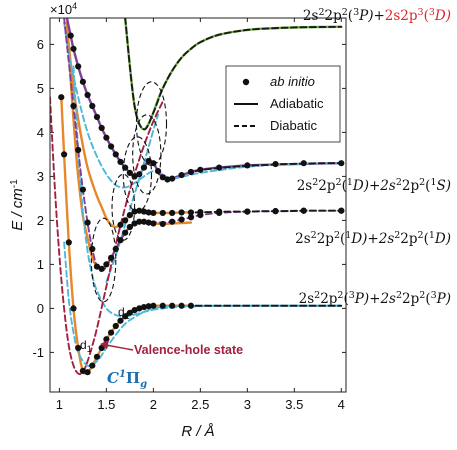 This screenshot has height=450, width=457. What do you see at coordinates (143, 384) in the screenshot?
I see `c1pig-subscript: g` at bounding box center [143, 384].